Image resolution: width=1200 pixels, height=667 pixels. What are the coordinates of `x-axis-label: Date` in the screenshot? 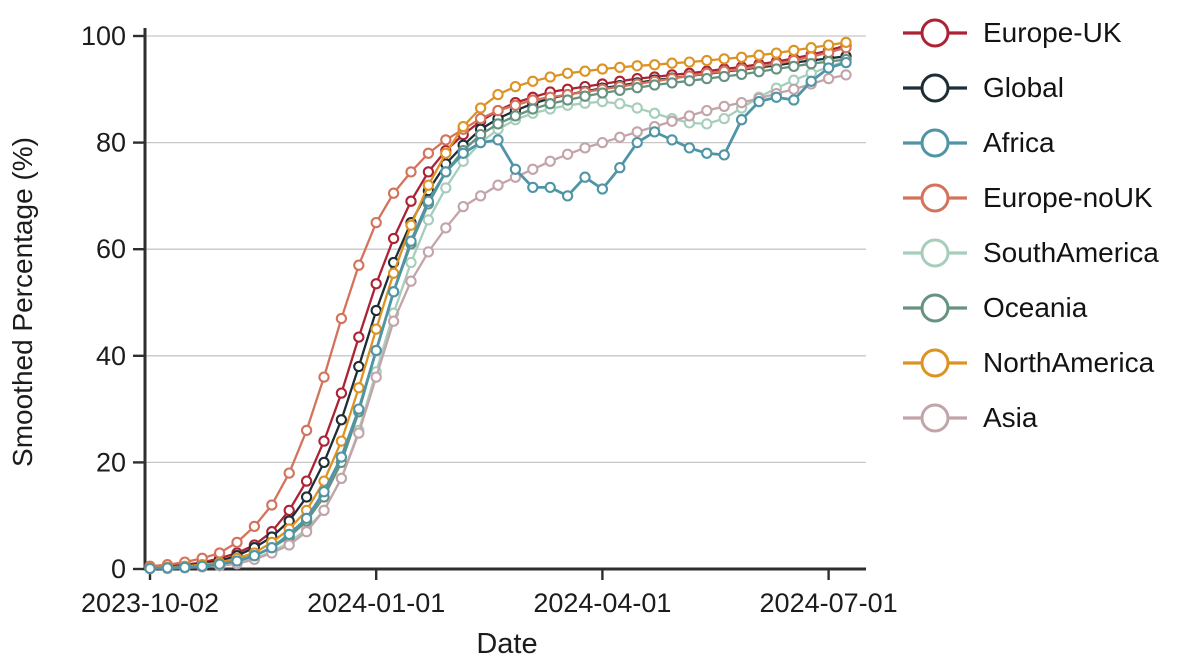 It's located at (506, 644).